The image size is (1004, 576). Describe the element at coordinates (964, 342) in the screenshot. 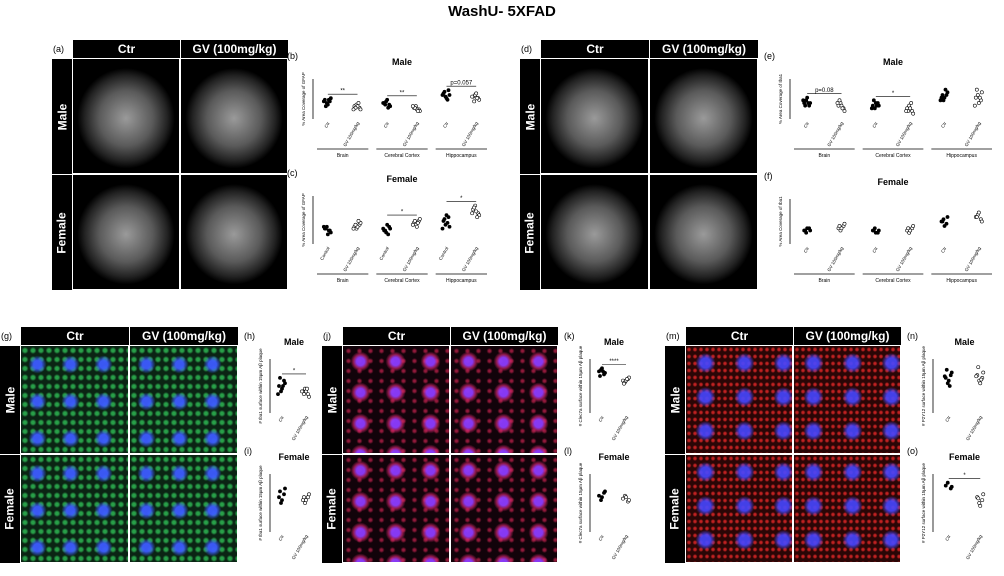

I see `plot-title: Male` at that location.